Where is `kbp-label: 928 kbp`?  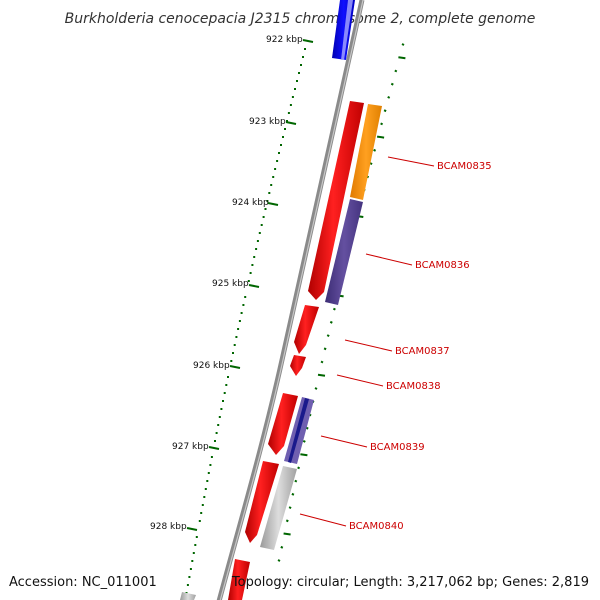
kbp-label: 928 kbp is located at coordinates (168, 527).